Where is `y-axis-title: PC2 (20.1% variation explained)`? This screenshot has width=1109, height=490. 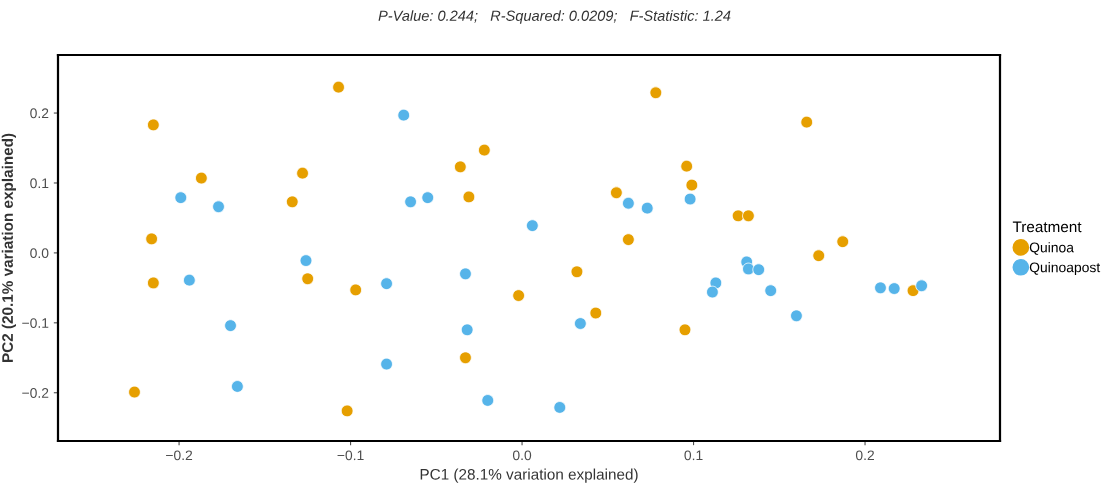
y-axis-title: PC2 (20.1% variation explained) is located at coordinates (8, 248).